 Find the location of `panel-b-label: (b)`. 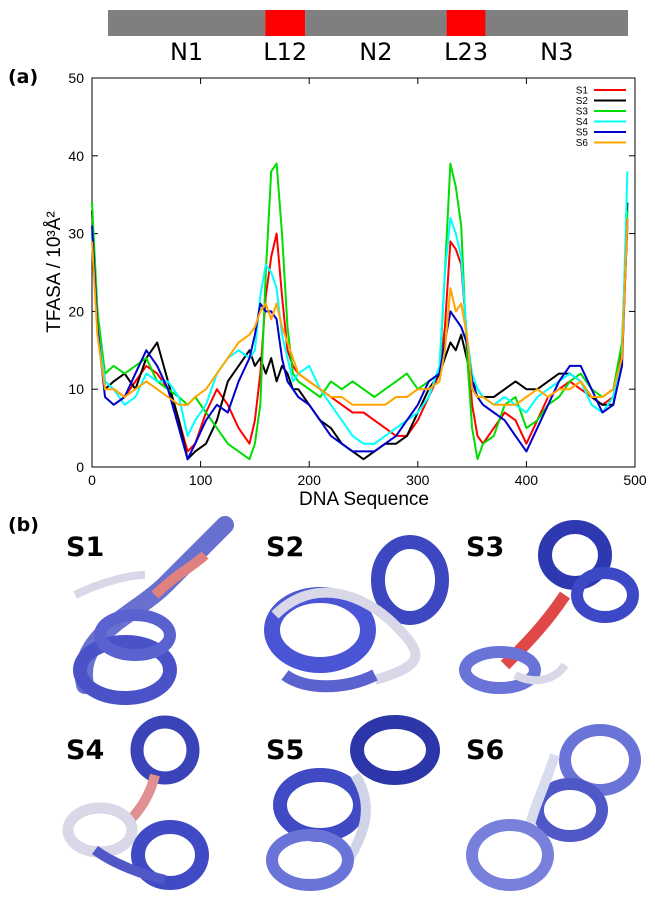

panel-b-label: (b) is located at coordinates (23, 525).